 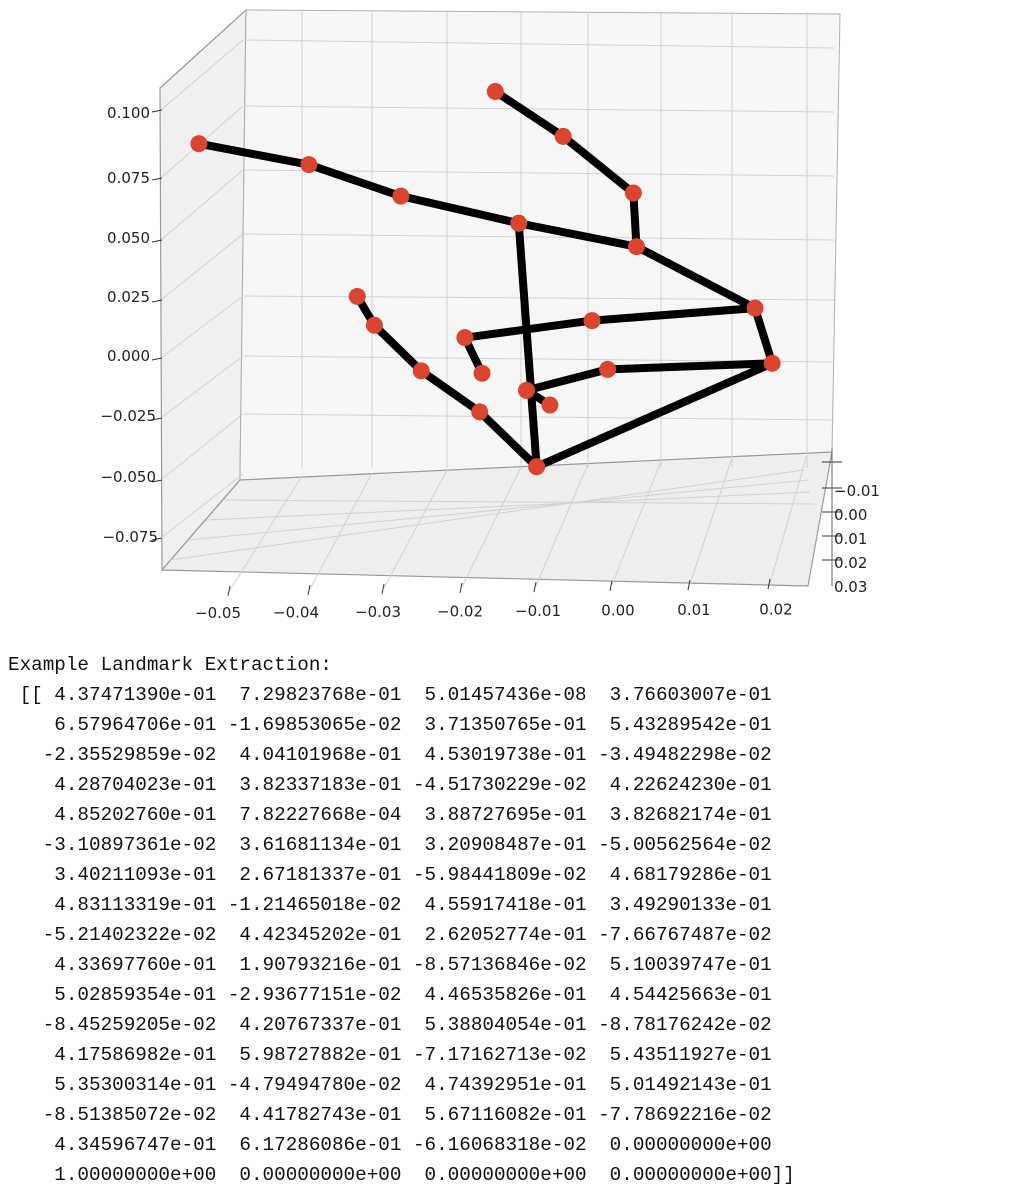 I want to click on z-tick-label: 0.025, so click(x=128, y=297).